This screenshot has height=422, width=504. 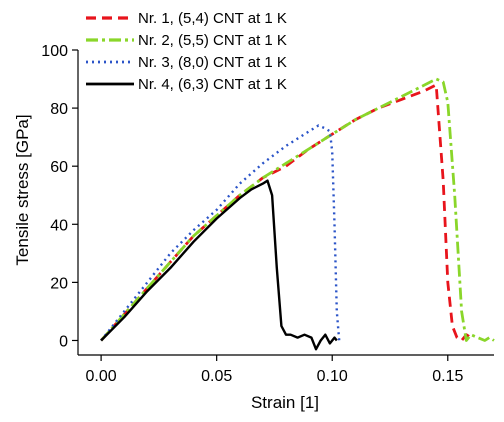 What do you see at coordinates (59, 167) in the screenshot?
I see `y-tick-label: 60` at bounding box center [59, 167].